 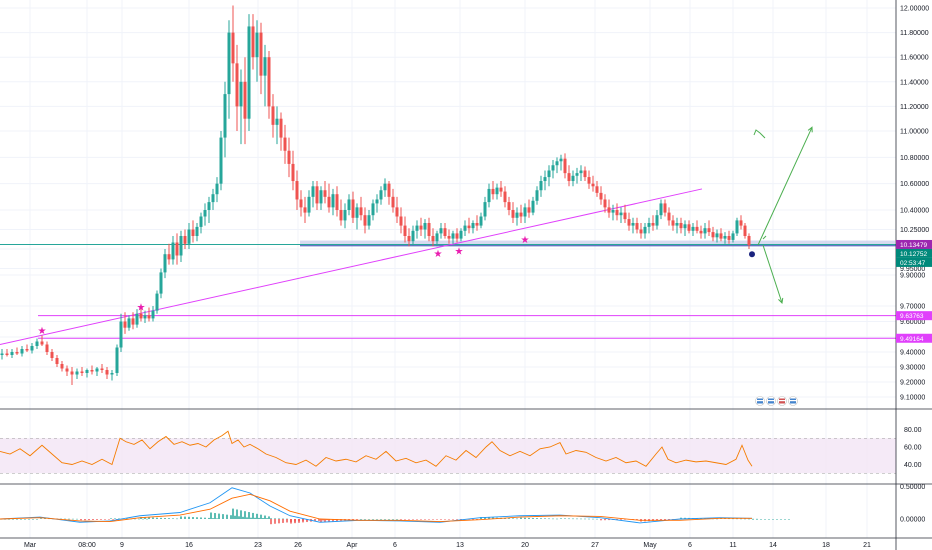 What do you see at coordinates (914, 33) in the screenshot?
I see `price-tick-label: 11.80000` at bounding box center [914, 33].